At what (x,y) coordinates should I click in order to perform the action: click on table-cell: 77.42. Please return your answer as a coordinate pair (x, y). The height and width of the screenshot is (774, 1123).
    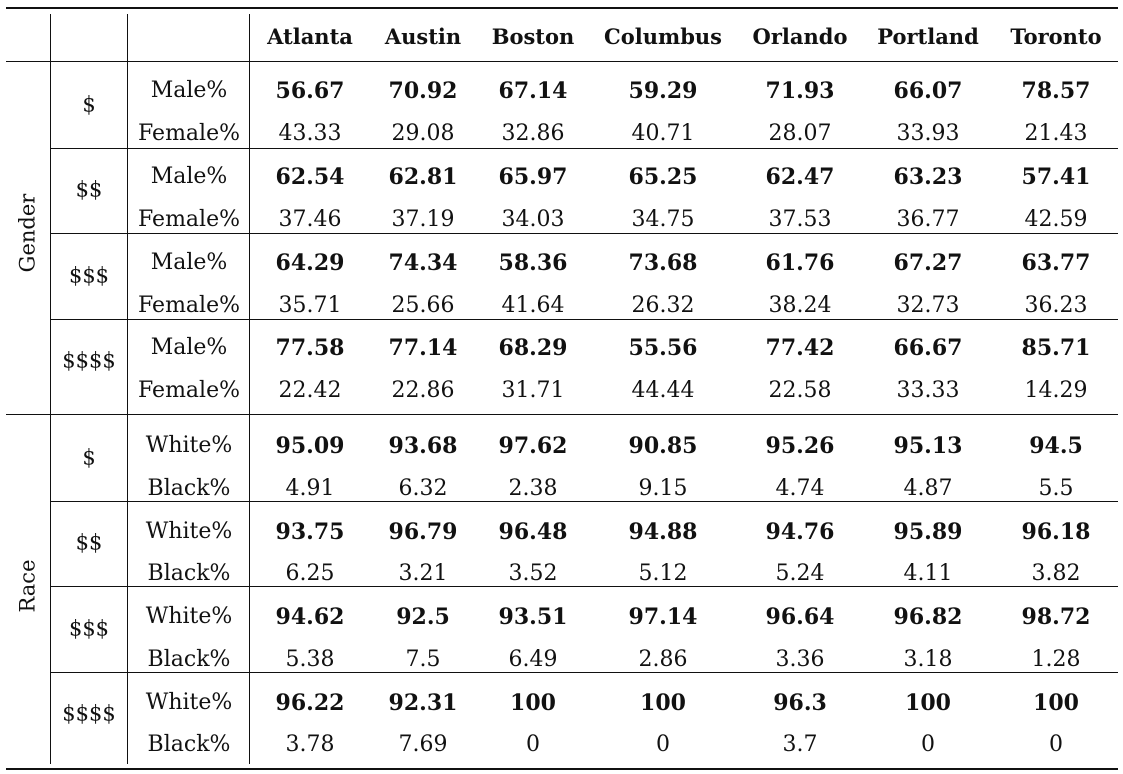
    Looking at the image, I should click on (800, 348).